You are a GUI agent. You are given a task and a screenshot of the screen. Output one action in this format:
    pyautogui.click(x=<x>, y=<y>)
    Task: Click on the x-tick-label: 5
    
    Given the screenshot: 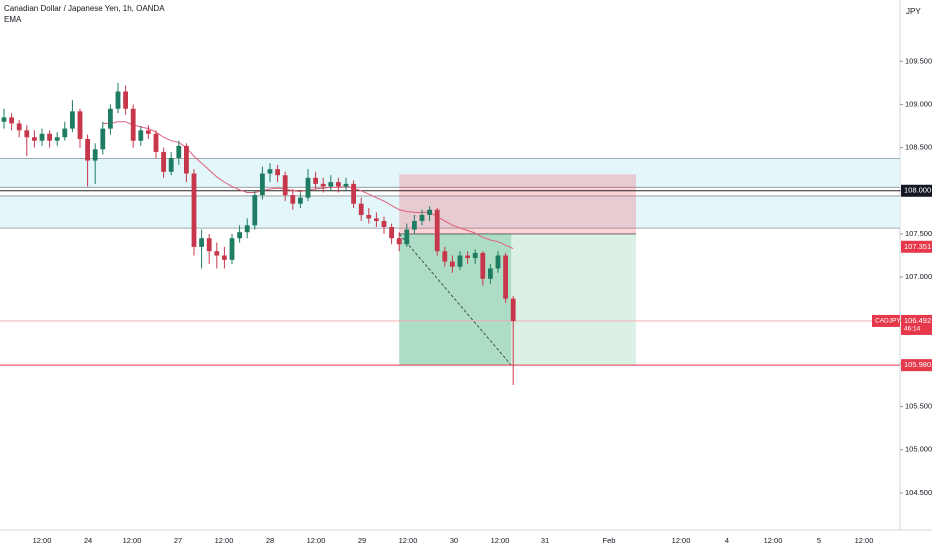 What is the action you would take?
    pyautogui.click(x=819, y=540)
    